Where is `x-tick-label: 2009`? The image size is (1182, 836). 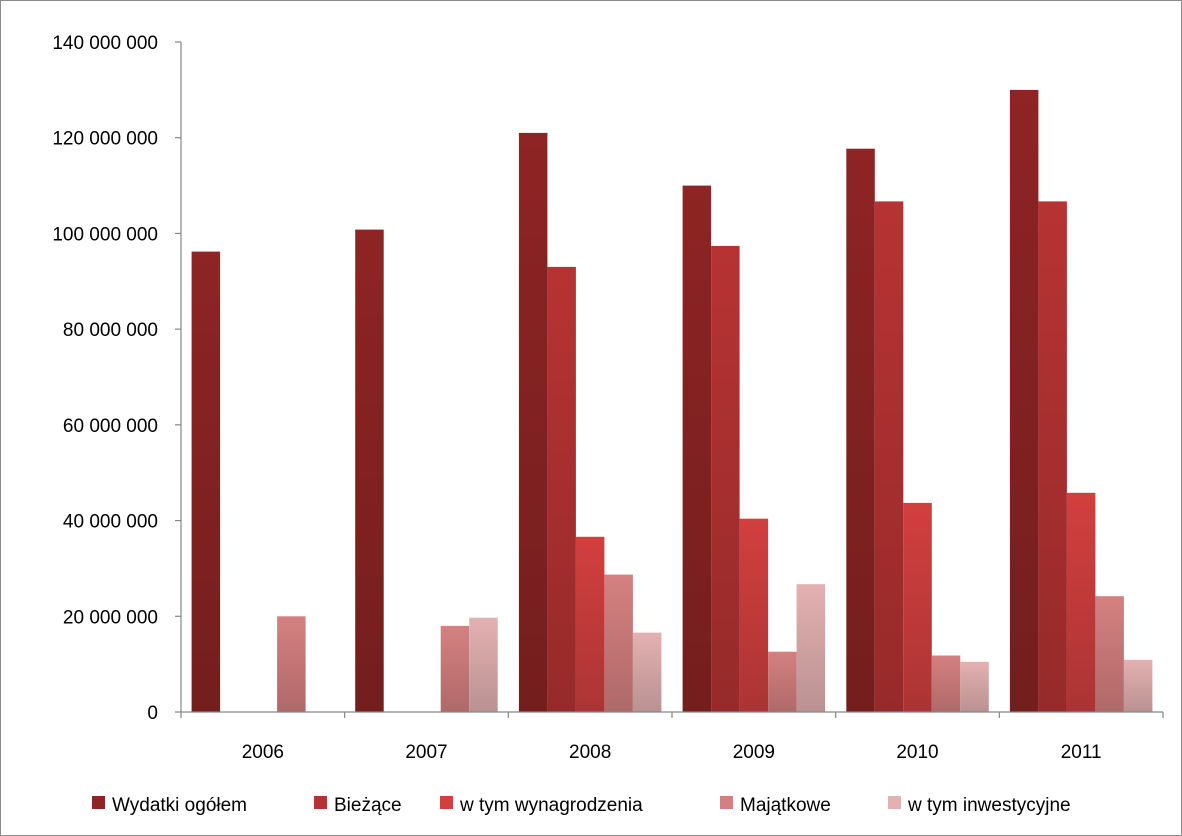
x-tick-label: 2009 is located at coordinates (754, 752).